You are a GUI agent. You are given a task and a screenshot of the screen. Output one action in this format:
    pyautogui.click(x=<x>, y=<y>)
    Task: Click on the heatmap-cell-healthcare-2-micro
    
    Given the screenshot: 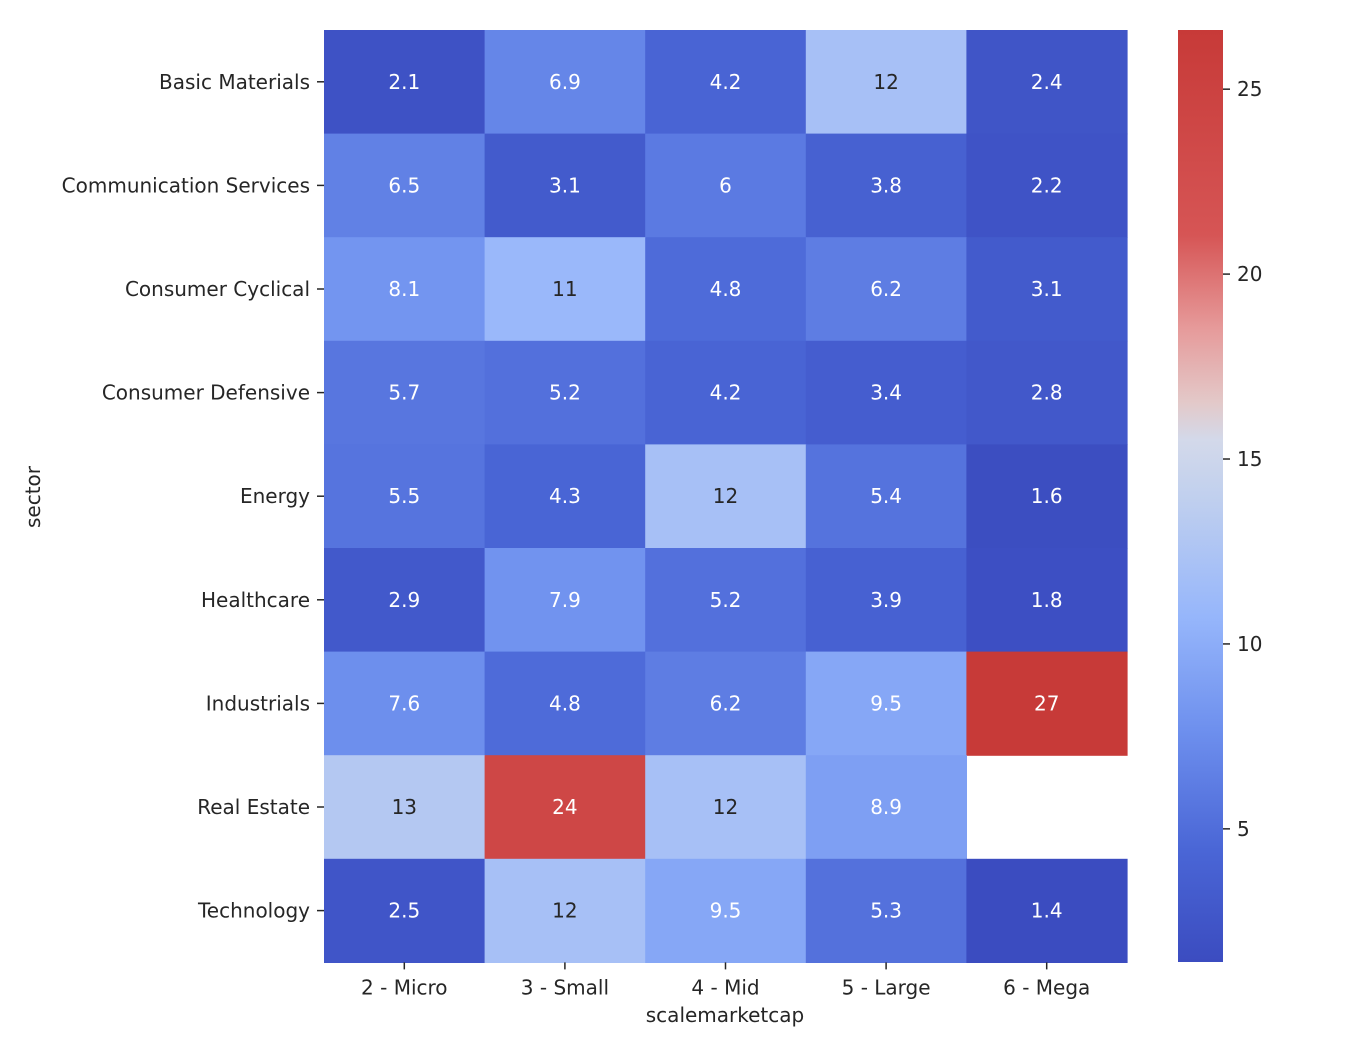 What is the action you would take?
    pyautogui.click(x=405, y=600)
    